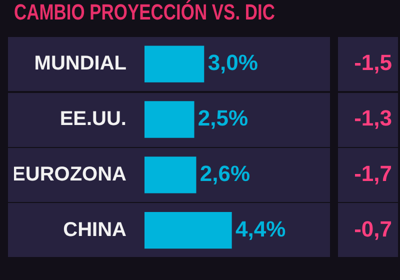  Describe the element at coordinates (94, 229) in the screenshot. I see `y-tick-label: CHINA` at that location.